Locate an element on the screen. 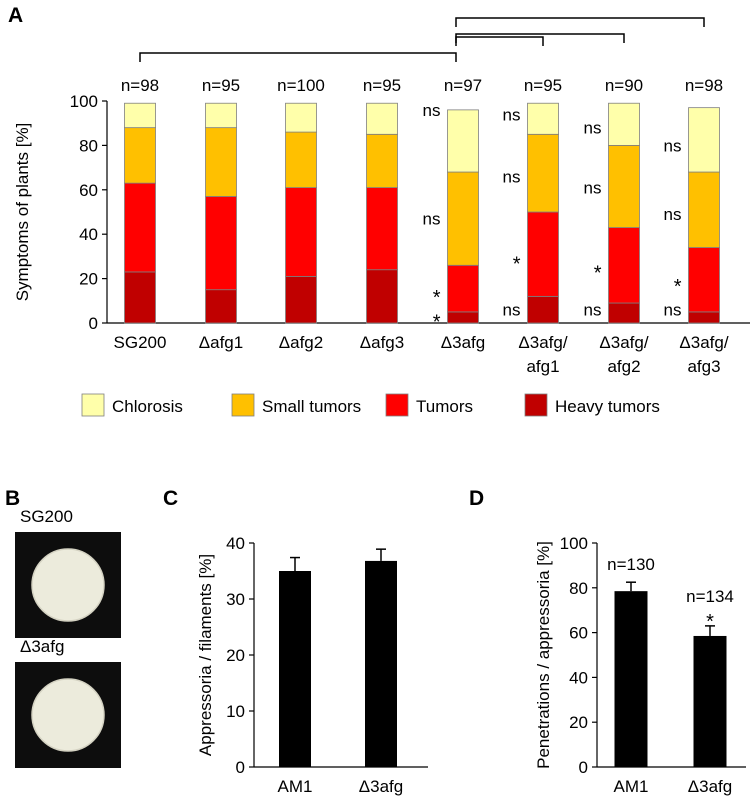  y-tick-label-c: 20 is located at coordinates (235, 655).